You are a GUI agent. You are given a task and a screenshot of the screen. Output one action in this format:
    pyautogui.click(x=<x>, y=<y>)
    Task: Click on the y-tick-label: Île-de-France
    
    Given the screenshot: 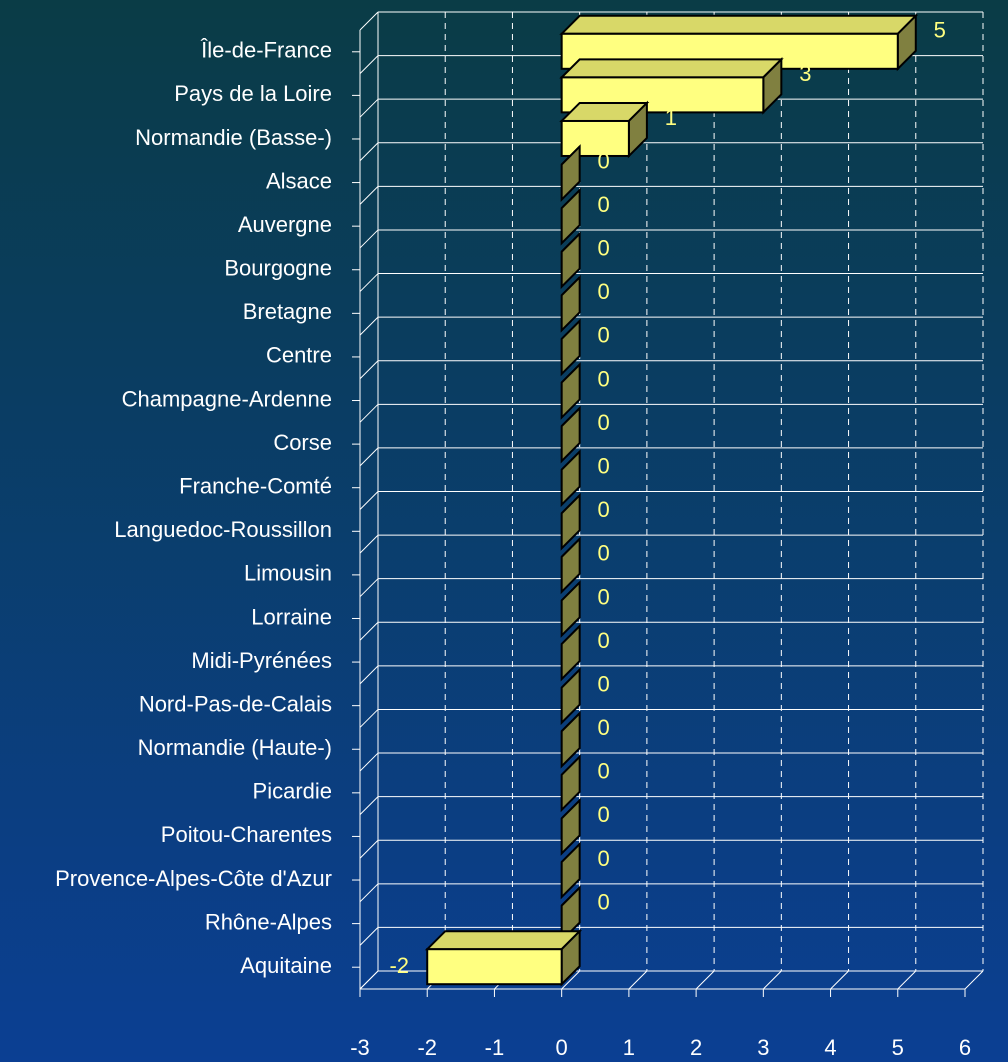 What is the action you would take?
    pyautogui.click(x=266, y=50)
    